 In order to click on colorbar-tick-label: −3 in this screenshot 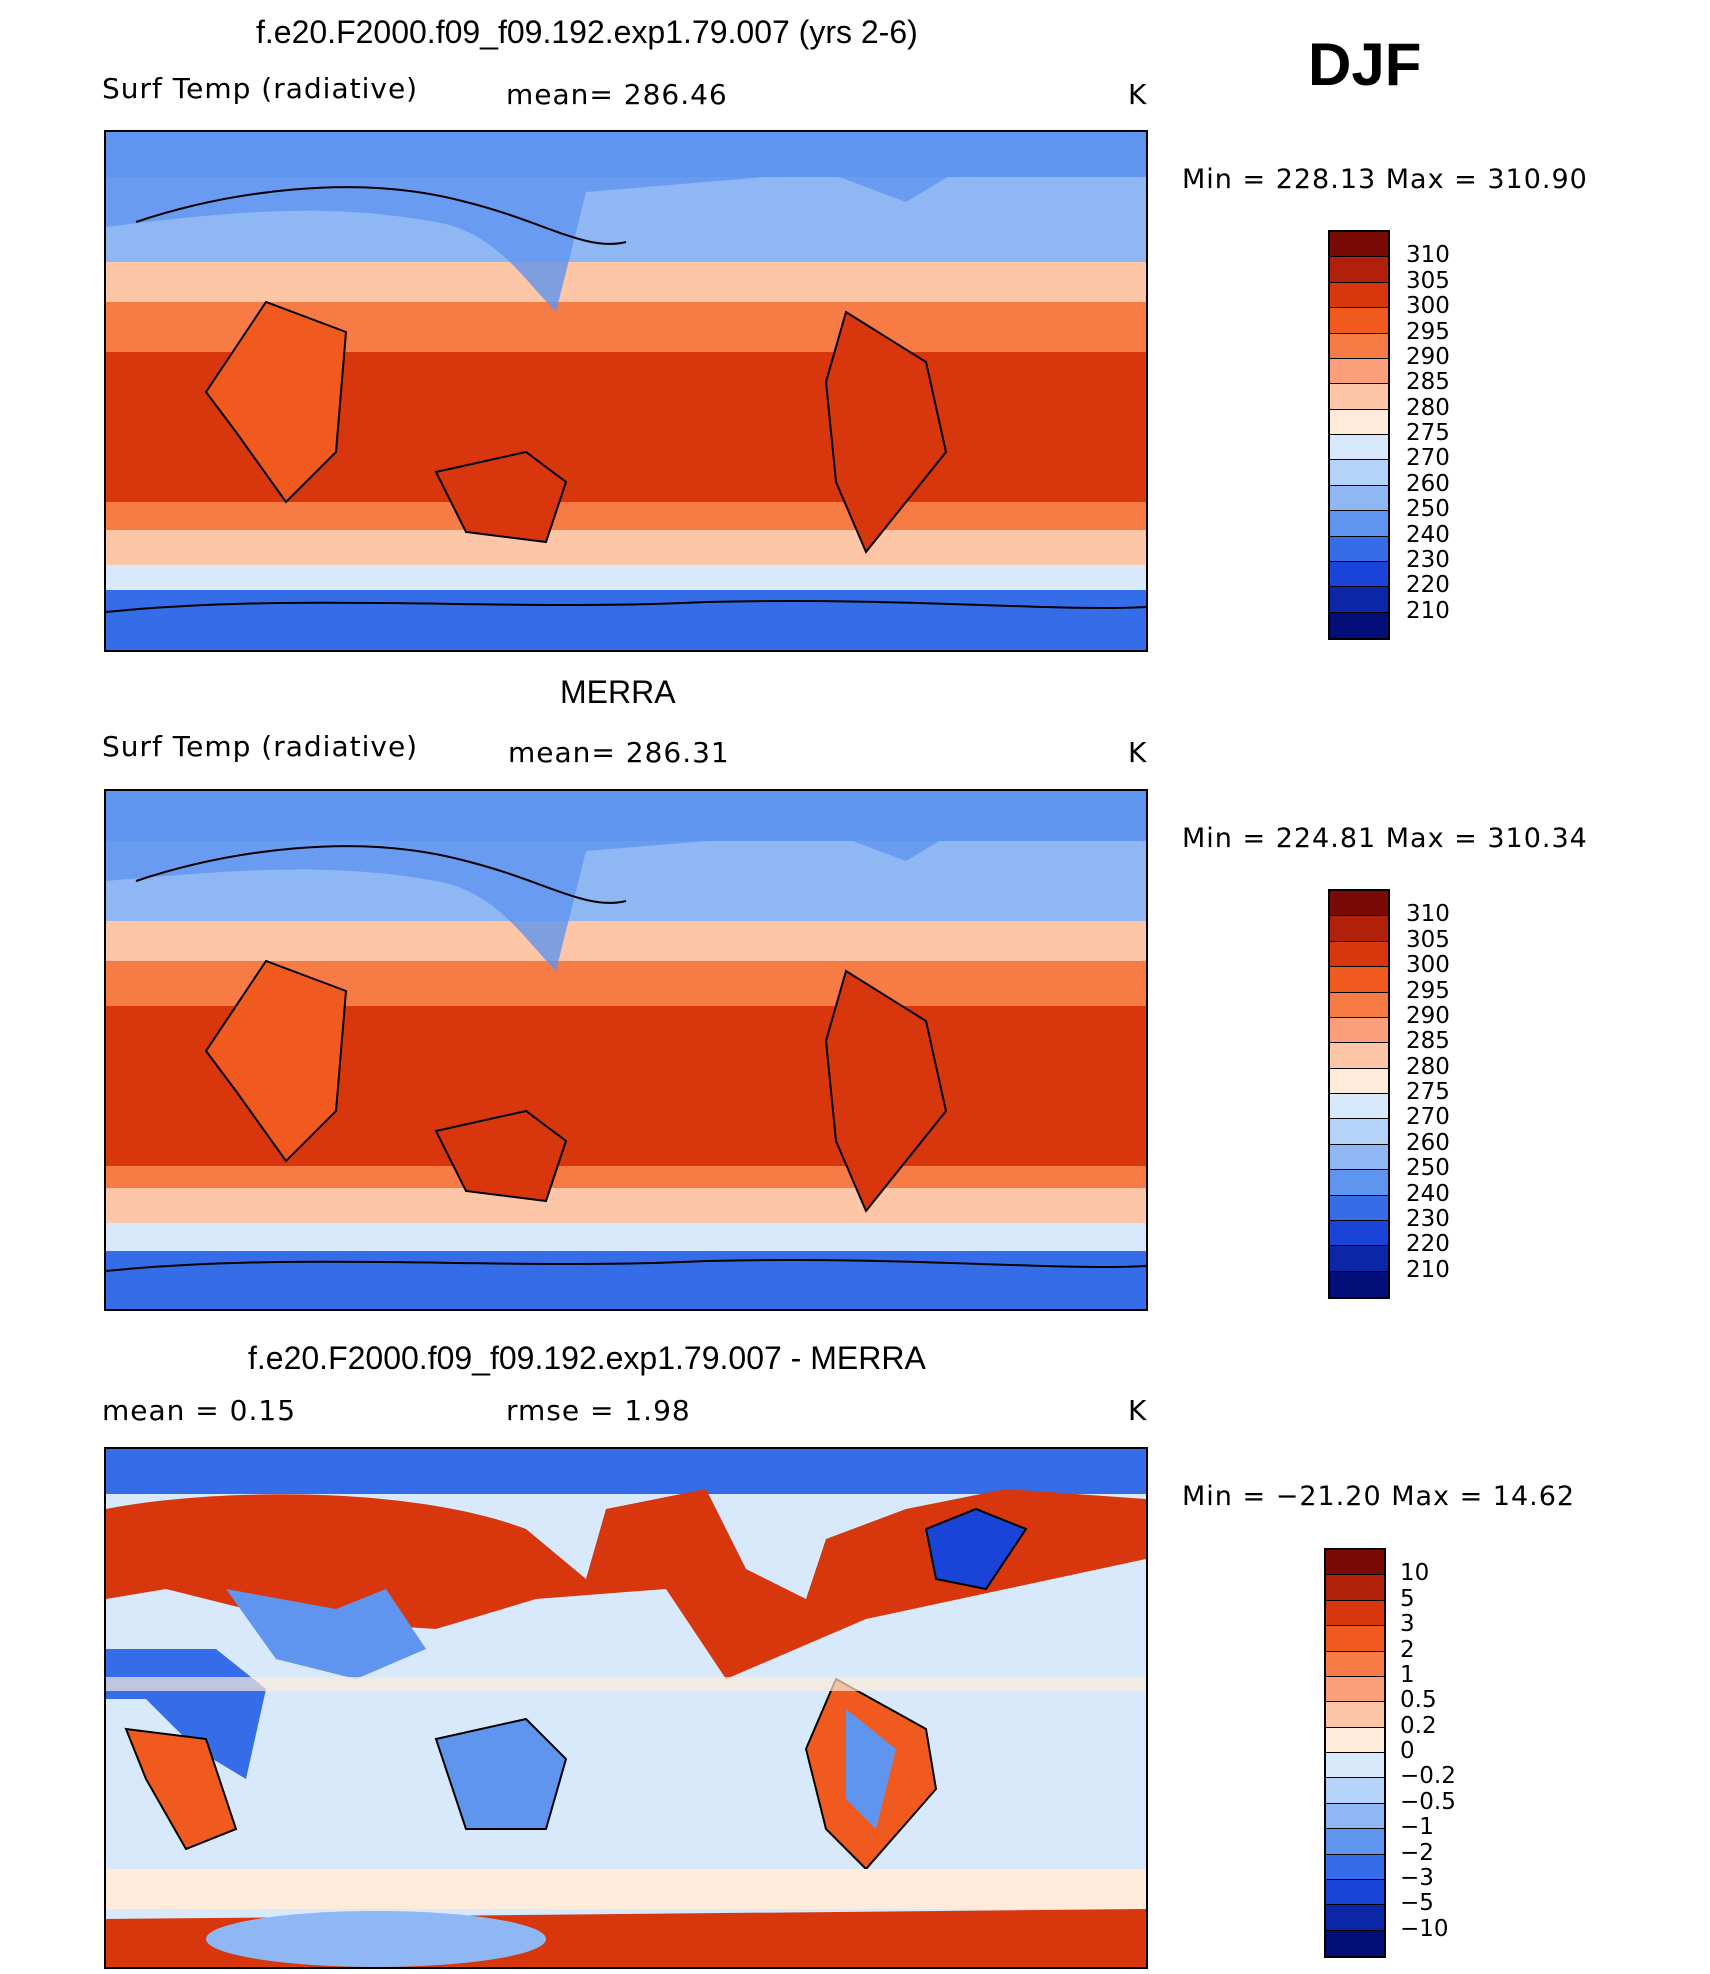, I will do `click(1417, 1877)`.